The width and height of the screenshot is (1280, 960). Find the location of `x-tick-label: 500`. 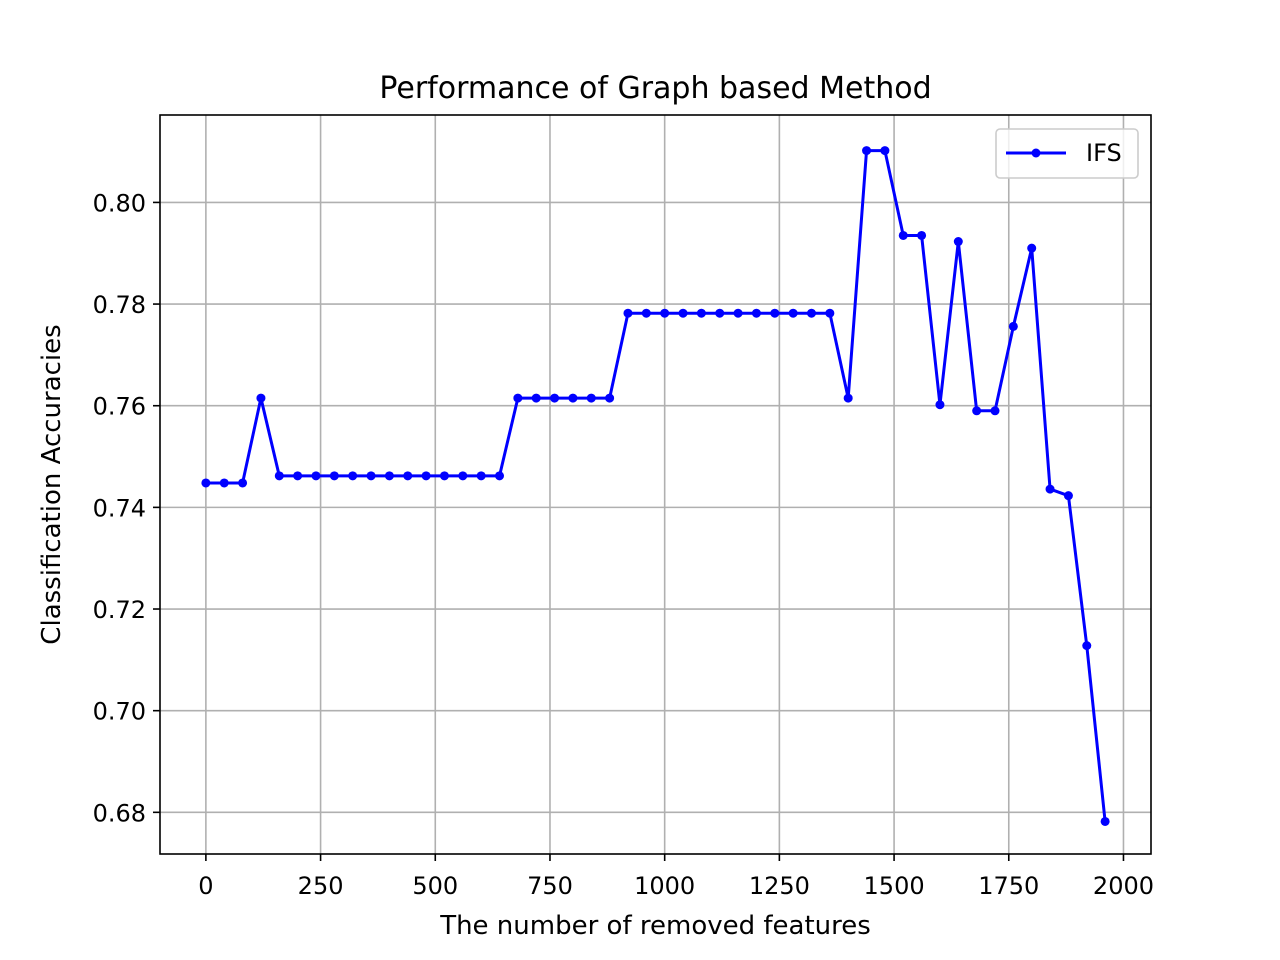

x-tick-label: 500 is located at coordinates (435, 886).